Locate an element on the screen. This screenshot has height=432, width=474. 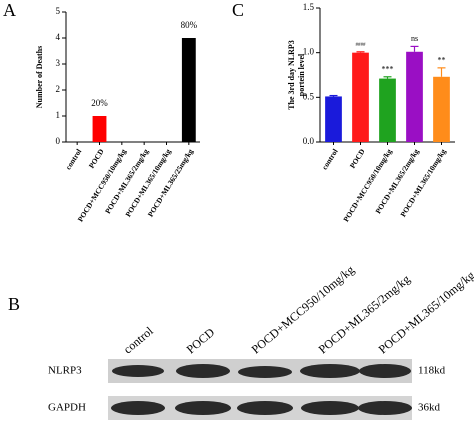
row-label: NLRP3 is located at coordinates (65, 371).